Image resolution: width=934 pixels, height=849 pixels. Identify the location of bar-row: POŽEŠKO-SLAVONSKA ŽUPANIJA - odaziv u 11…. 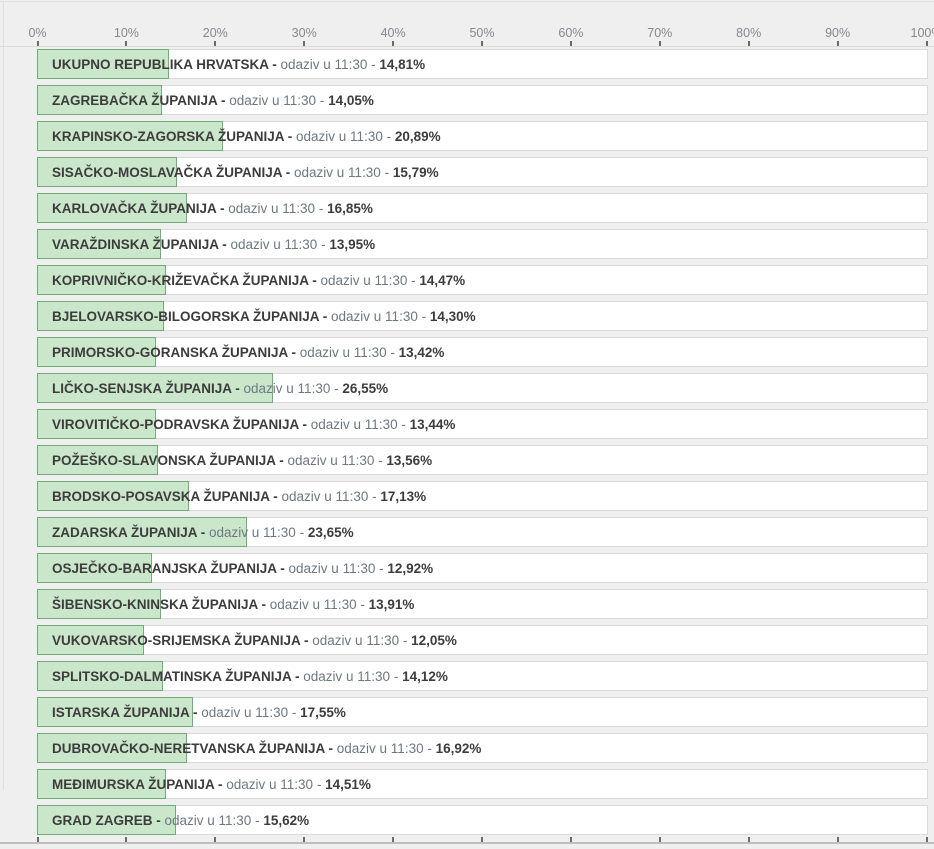
(482, 460).